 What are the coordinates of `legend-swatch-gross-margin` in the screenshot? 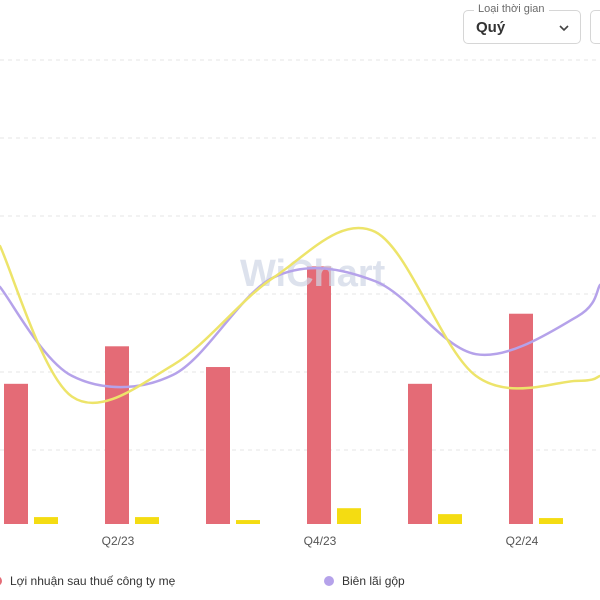 It's located at (329, 581).